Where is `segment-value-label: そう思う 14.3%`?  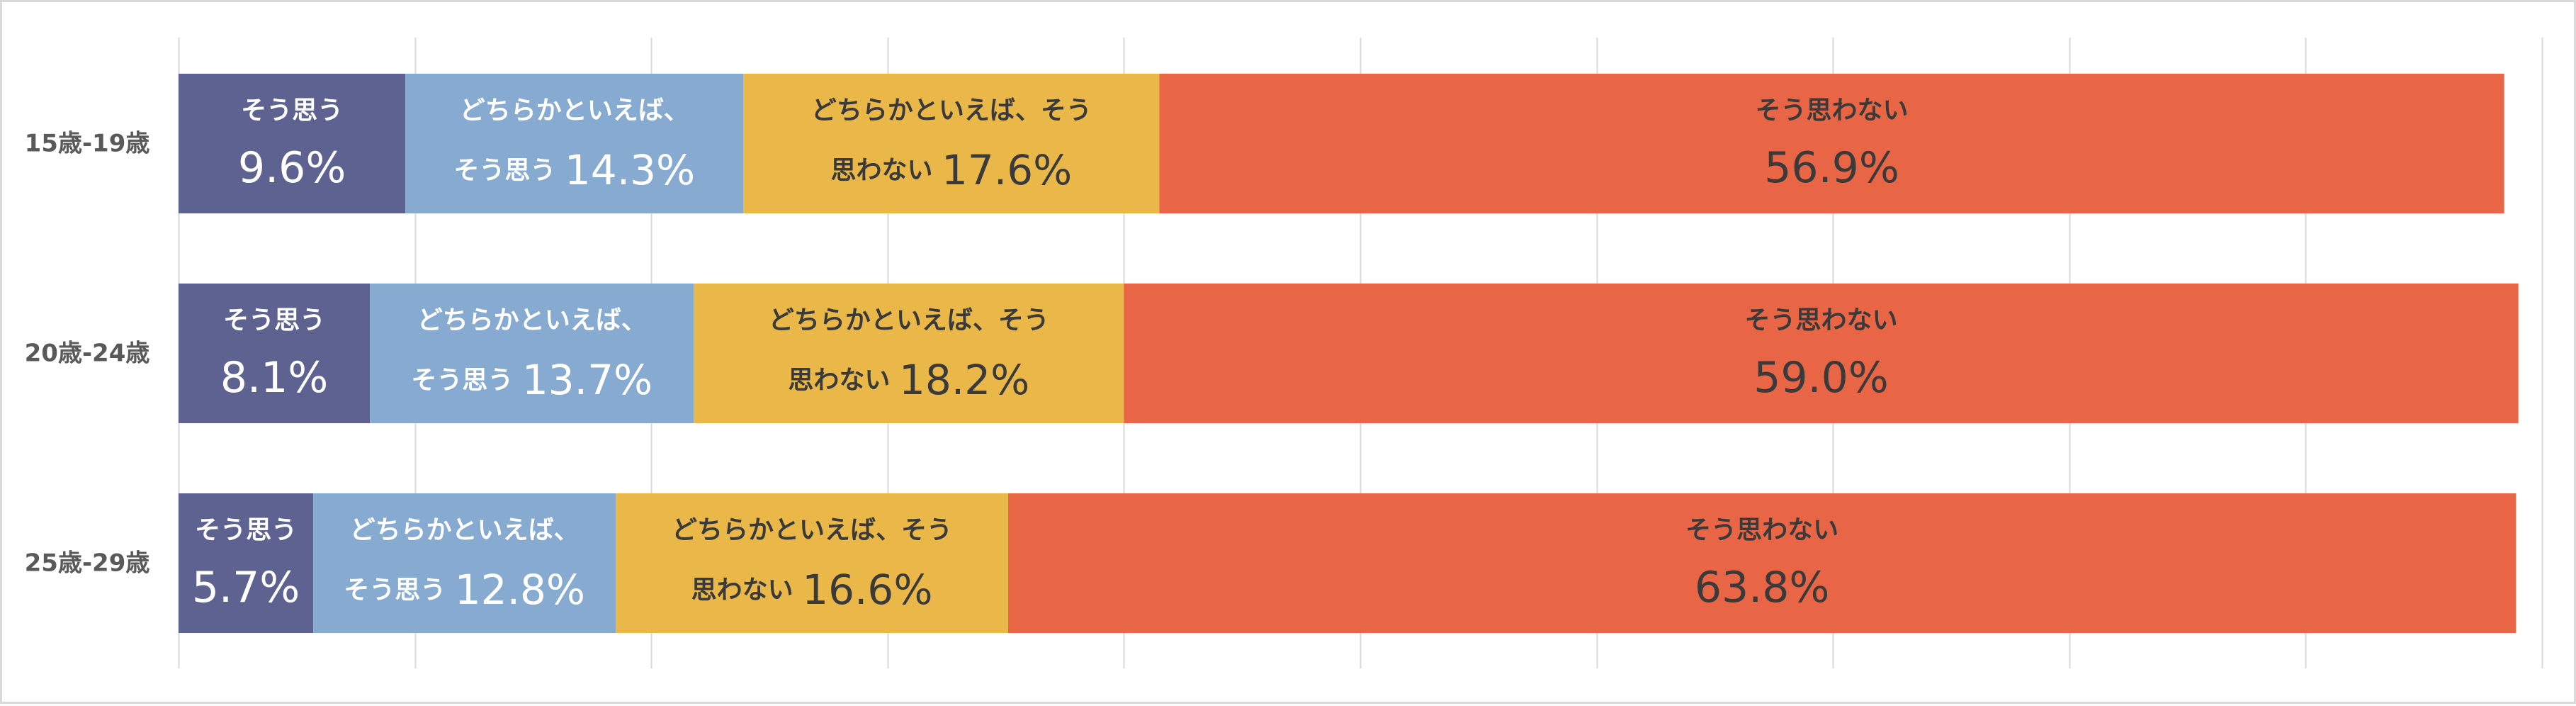 segment-value-label: そう思う 14.3% is located at coordinates (574, 170).